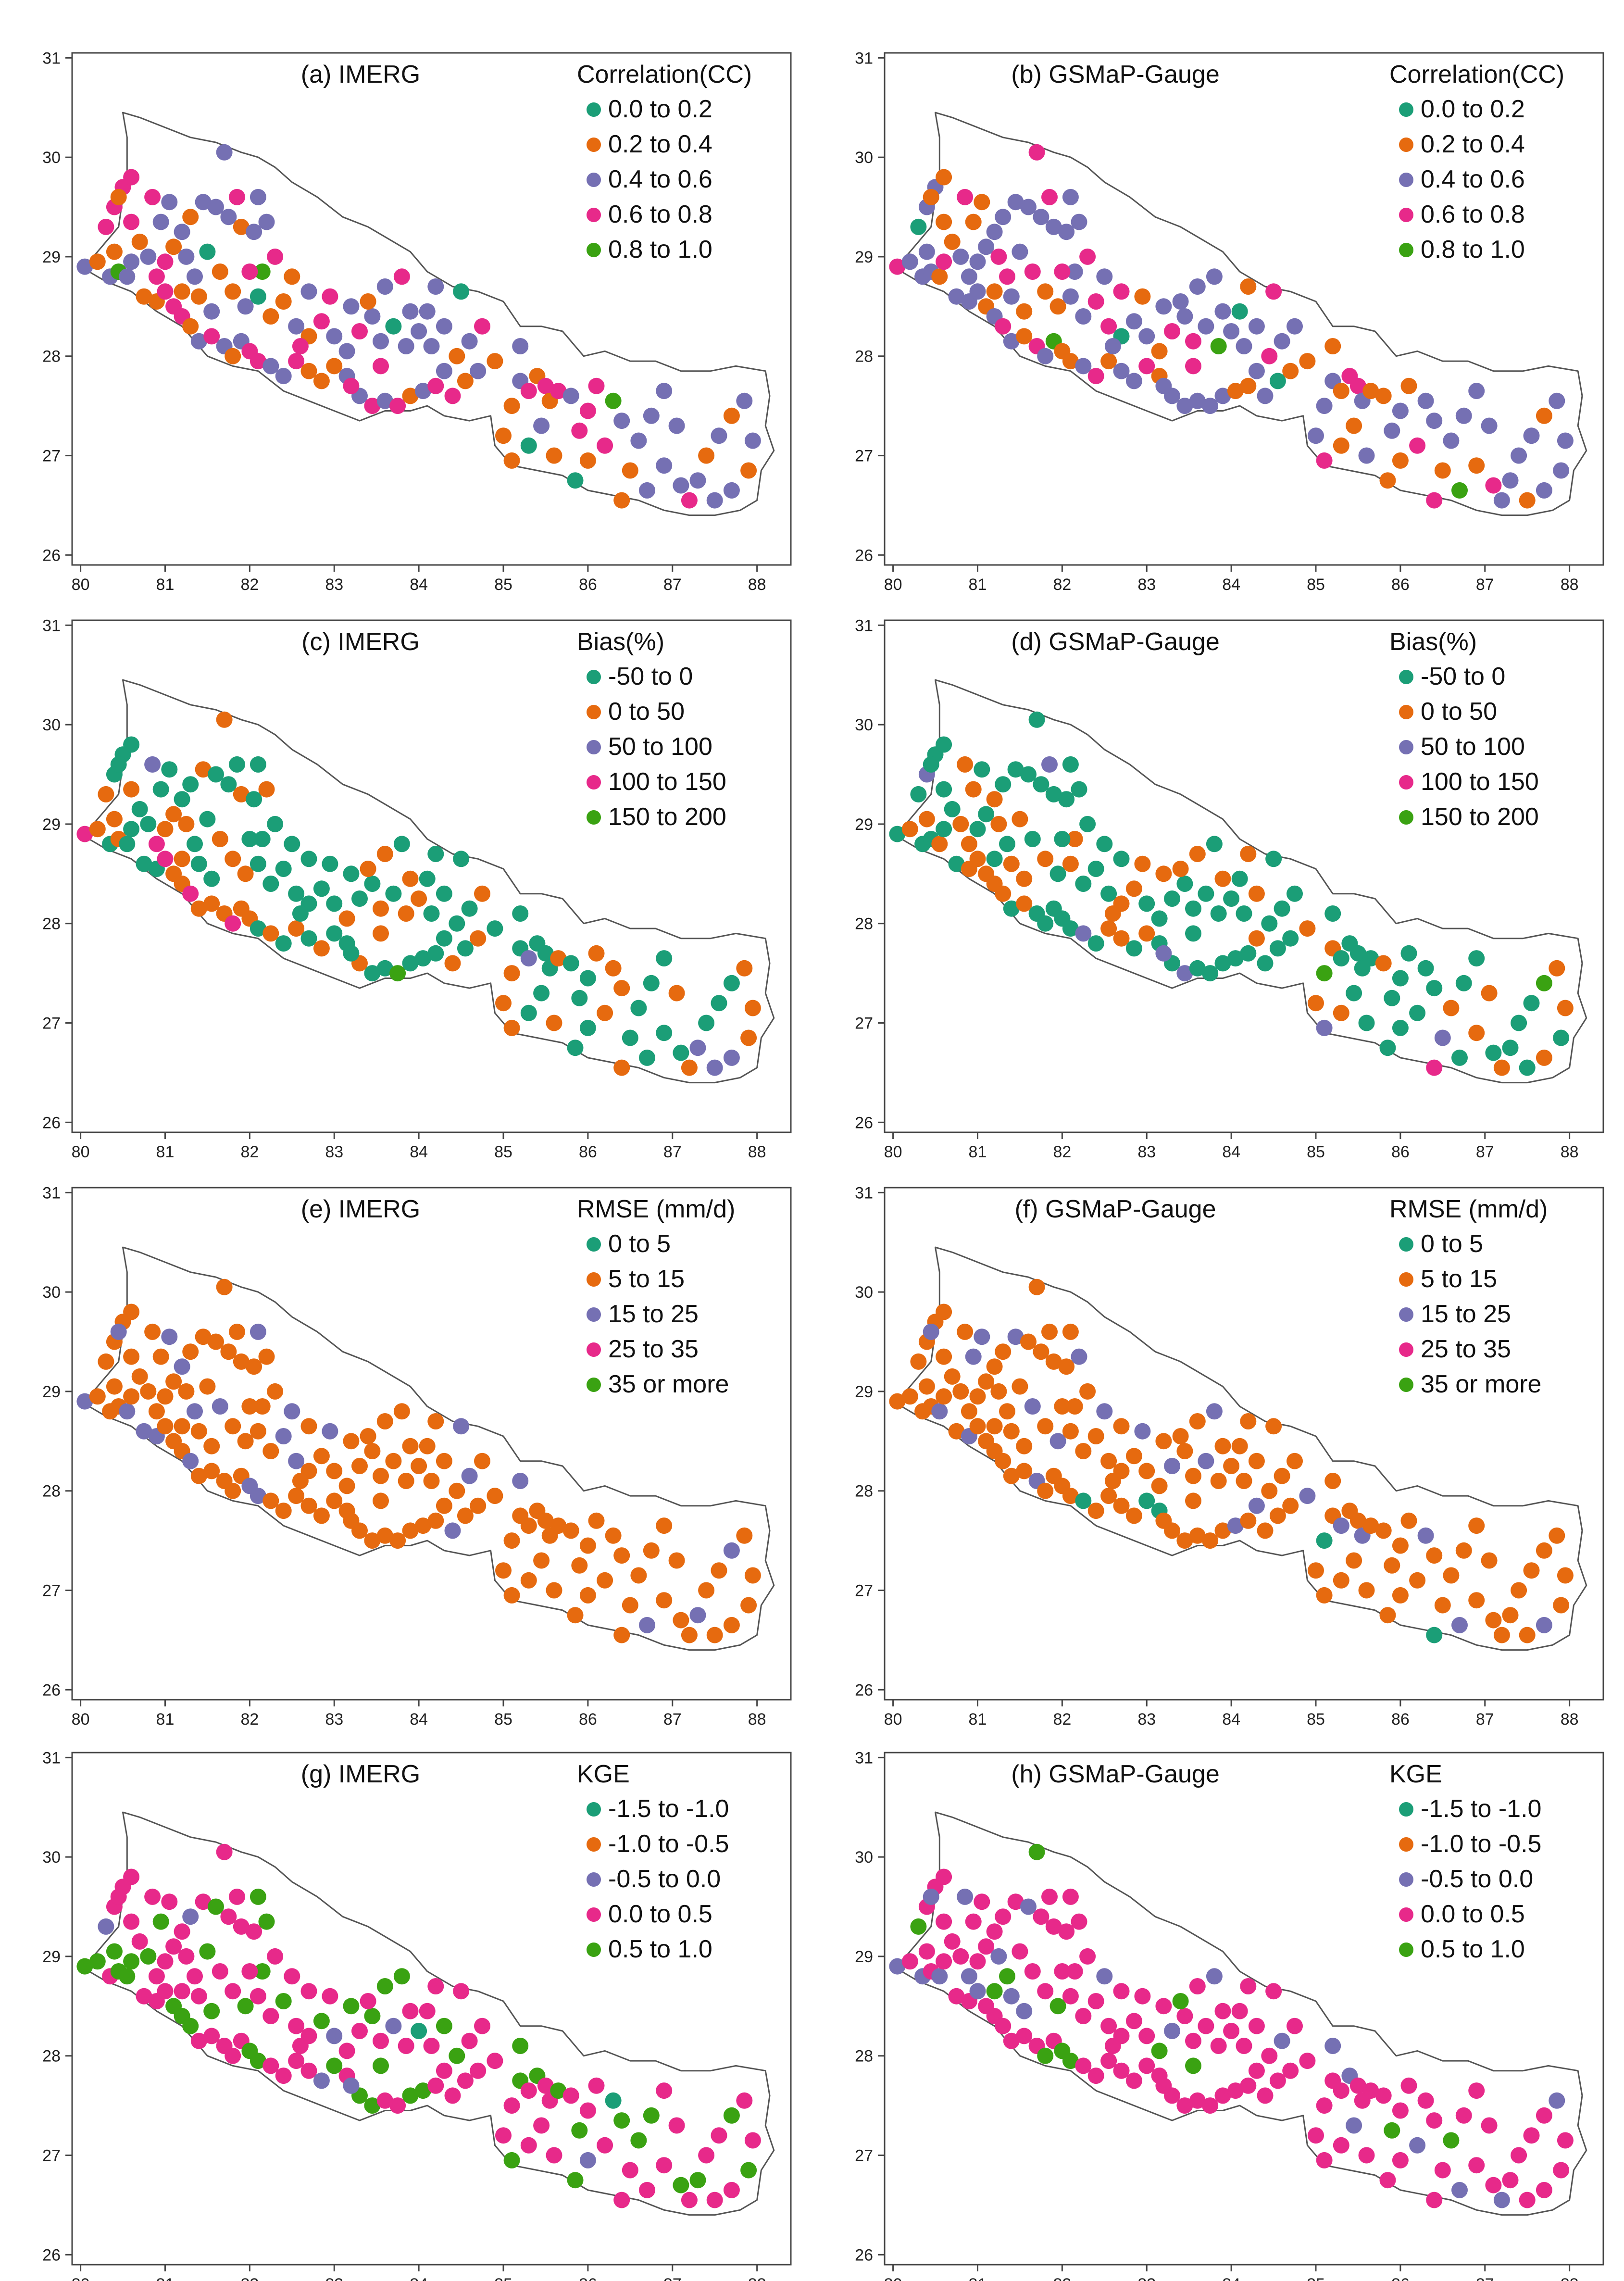 The image size is (1624, 2281). Describe the element at coordinates (1473, 144) in the screenshot. I see `legend-label: 0.2 to 0.4` at that location.